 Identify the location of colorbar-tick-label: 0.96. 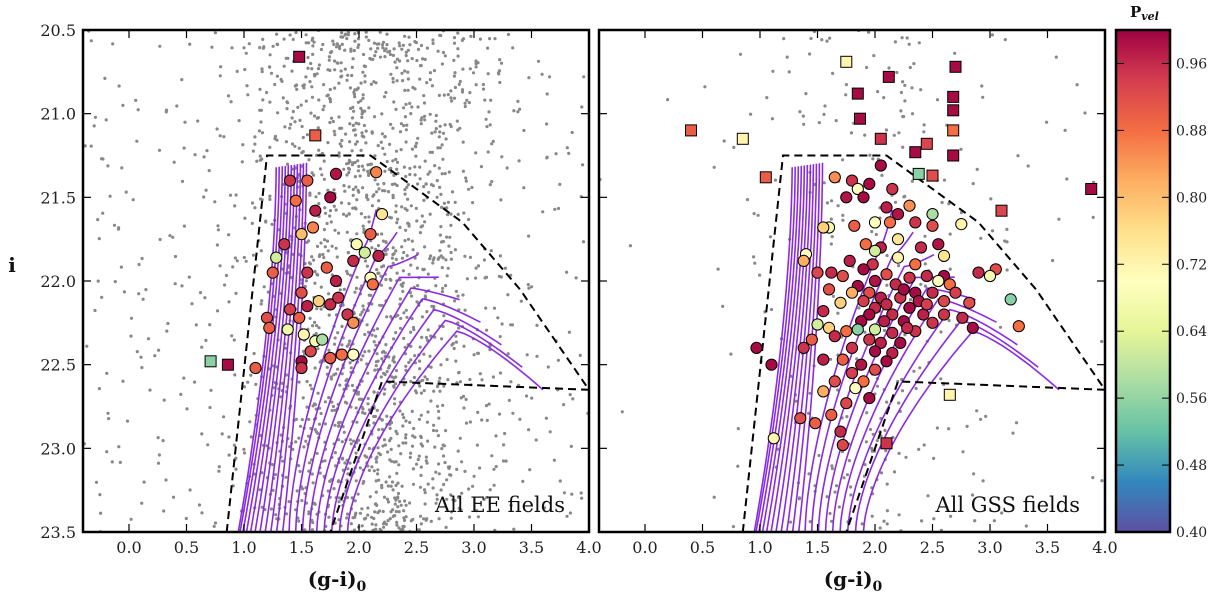
(1191, 64).